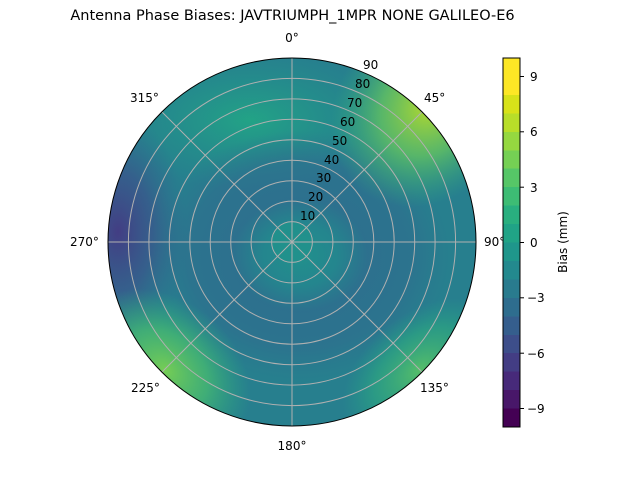 This screenshot has width=640, height=480. What do you see at coordinates (511, 242) in the screenshot?
I see `colorbar-gradient` at bounding box center [511, 242].